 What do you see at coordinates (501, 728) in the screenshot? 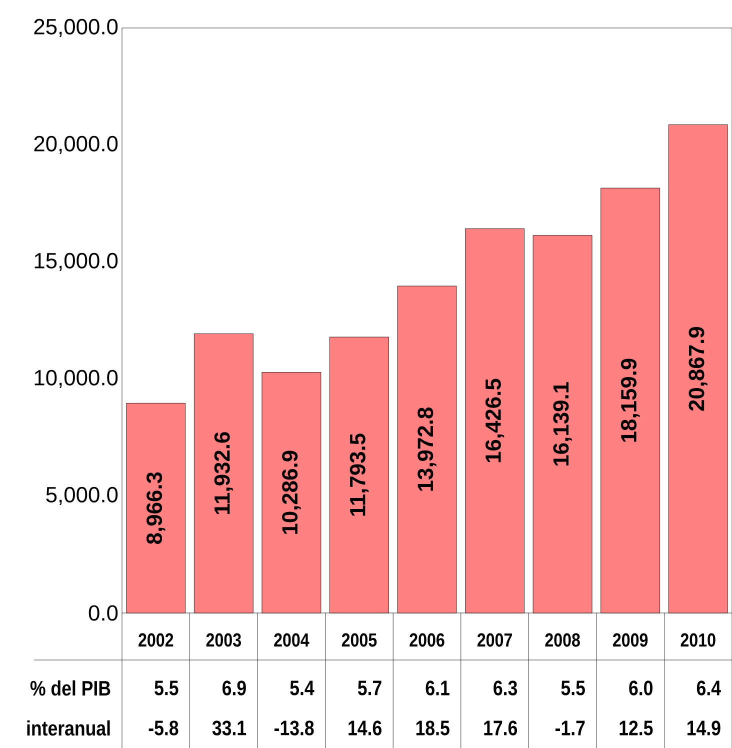
I see `text: 17.6` at bounding box center [501, 728].